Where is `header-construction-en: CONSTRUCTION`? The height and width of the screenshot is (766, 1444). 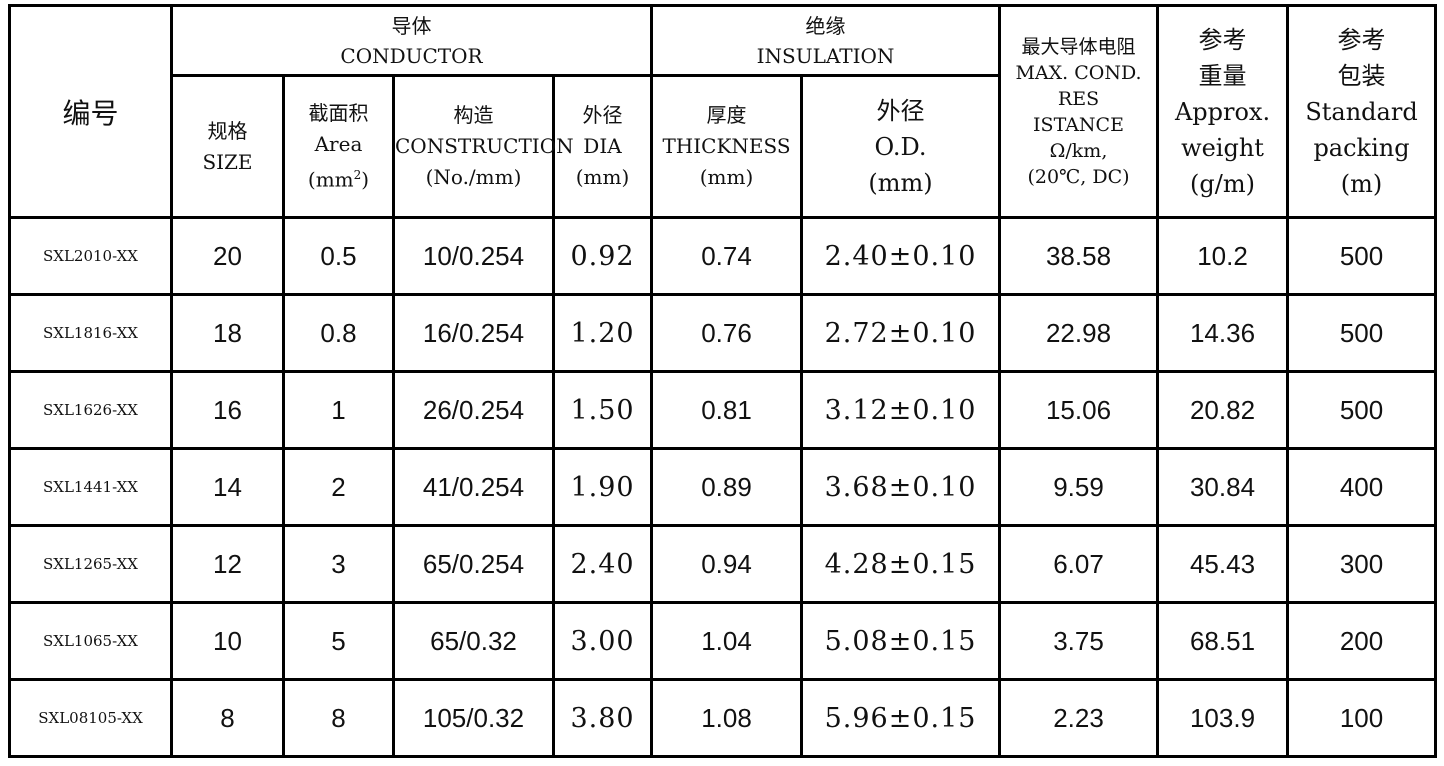
header-construction-en: CONSTRUCTION is located at coordinates (484, 146).